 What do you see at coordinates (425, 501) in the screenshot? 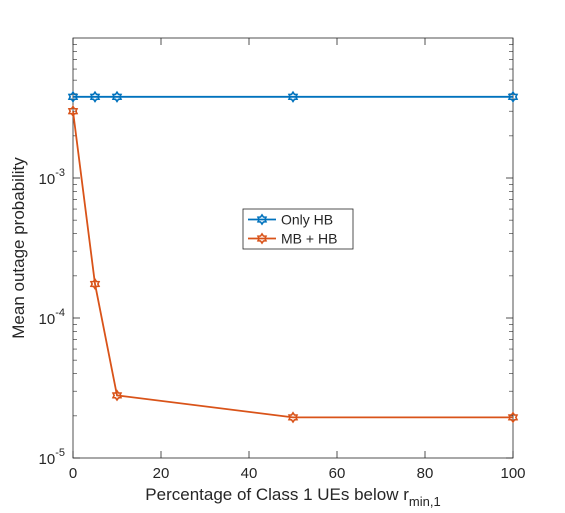
I see `x-axis-label-subscript: min,1` at bounding box center [425, 501].